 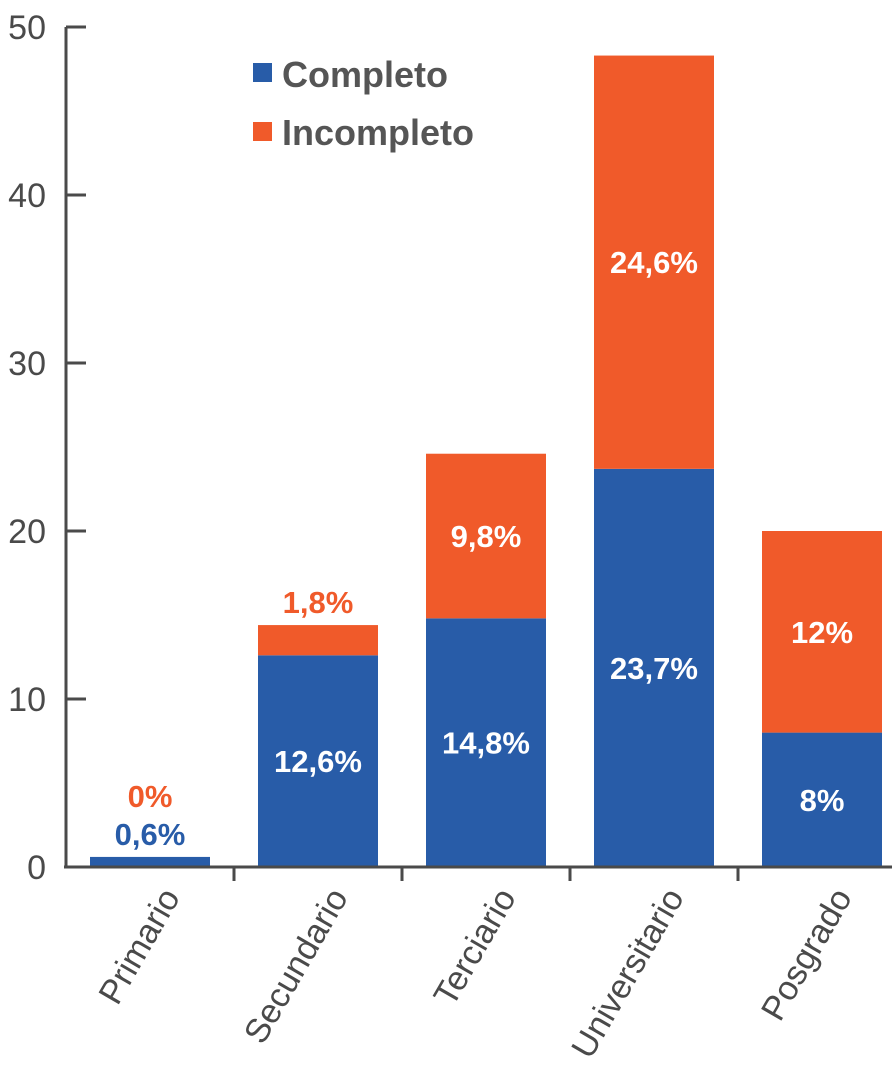 I want to click on data-label-incompleto-posgrado: 12%, so click(x=822, y=632).